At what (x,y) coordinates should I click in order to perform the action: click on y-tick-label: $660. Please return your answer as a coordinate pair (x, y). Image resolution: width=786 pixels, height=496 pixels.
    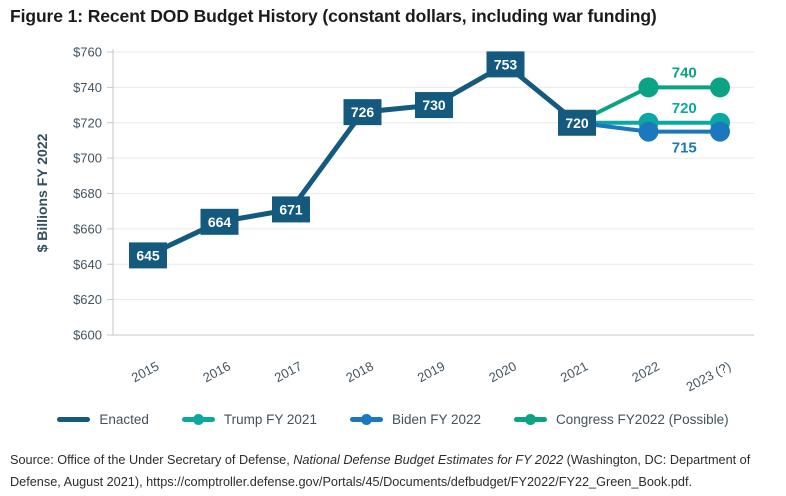
    Looking at the image, I should click on (87, 228).